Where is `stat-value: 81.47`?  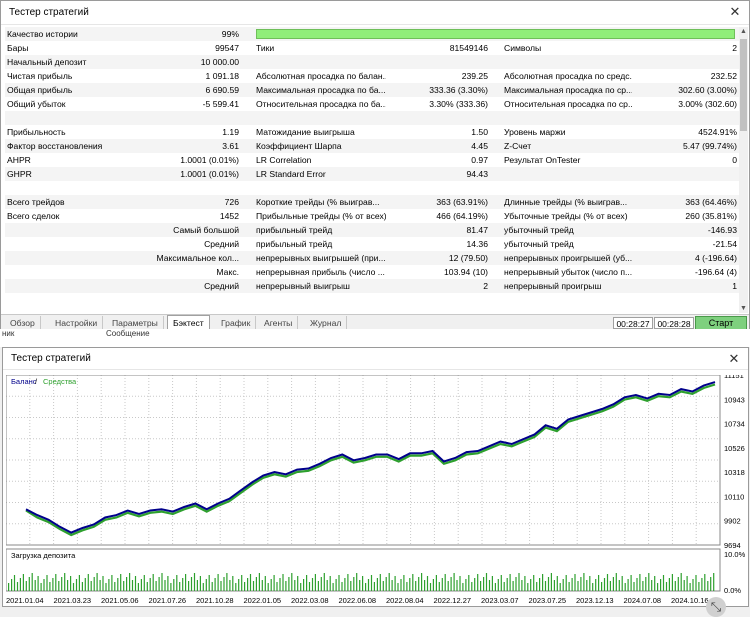
stat-value: 81.47 is located at coordinates (477, 230).